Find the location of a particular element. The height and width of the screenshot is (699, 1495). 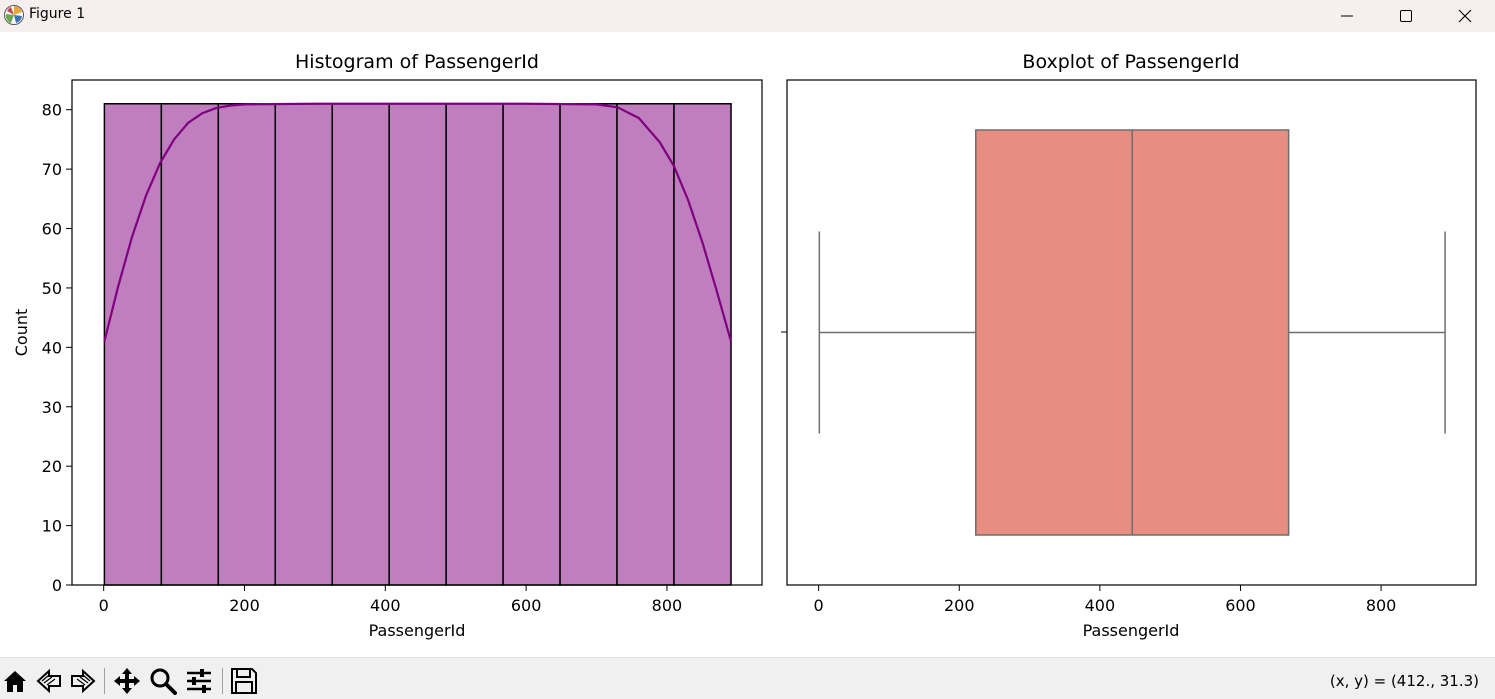

minimize-icon is located at coordinates (1347, 16).